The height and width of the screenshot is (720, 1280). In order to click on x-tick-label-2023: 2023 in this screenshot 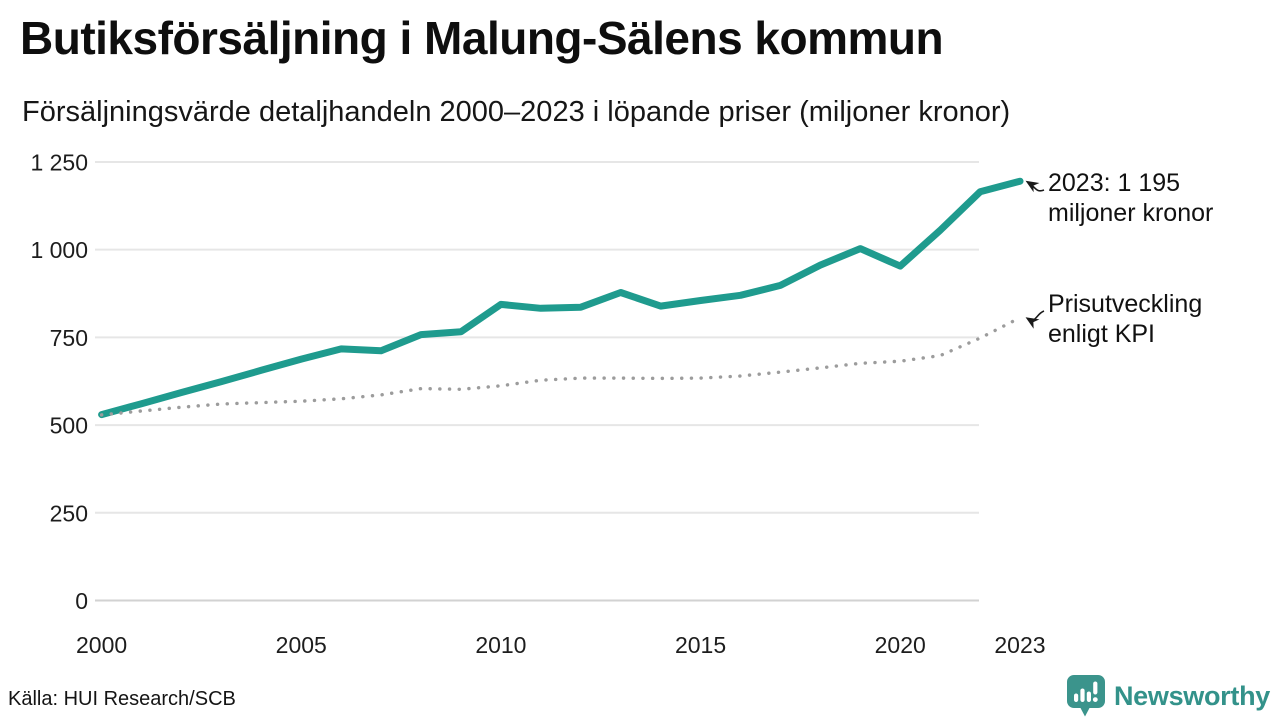, I will do `click(1019, 645)`.